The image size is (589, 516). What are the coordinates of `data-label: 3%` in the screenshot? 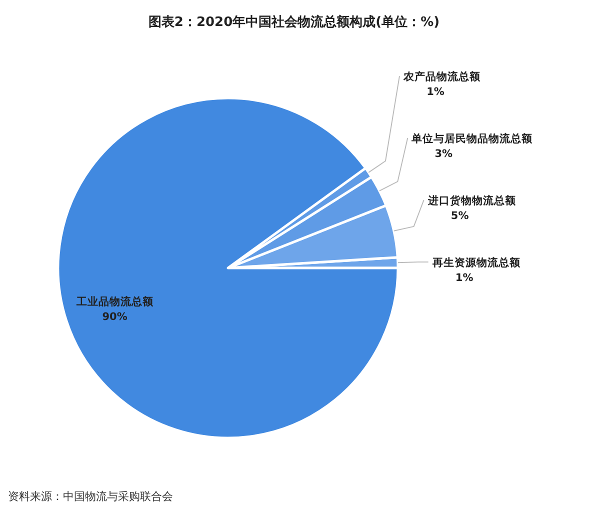 It's located at (444, 154).